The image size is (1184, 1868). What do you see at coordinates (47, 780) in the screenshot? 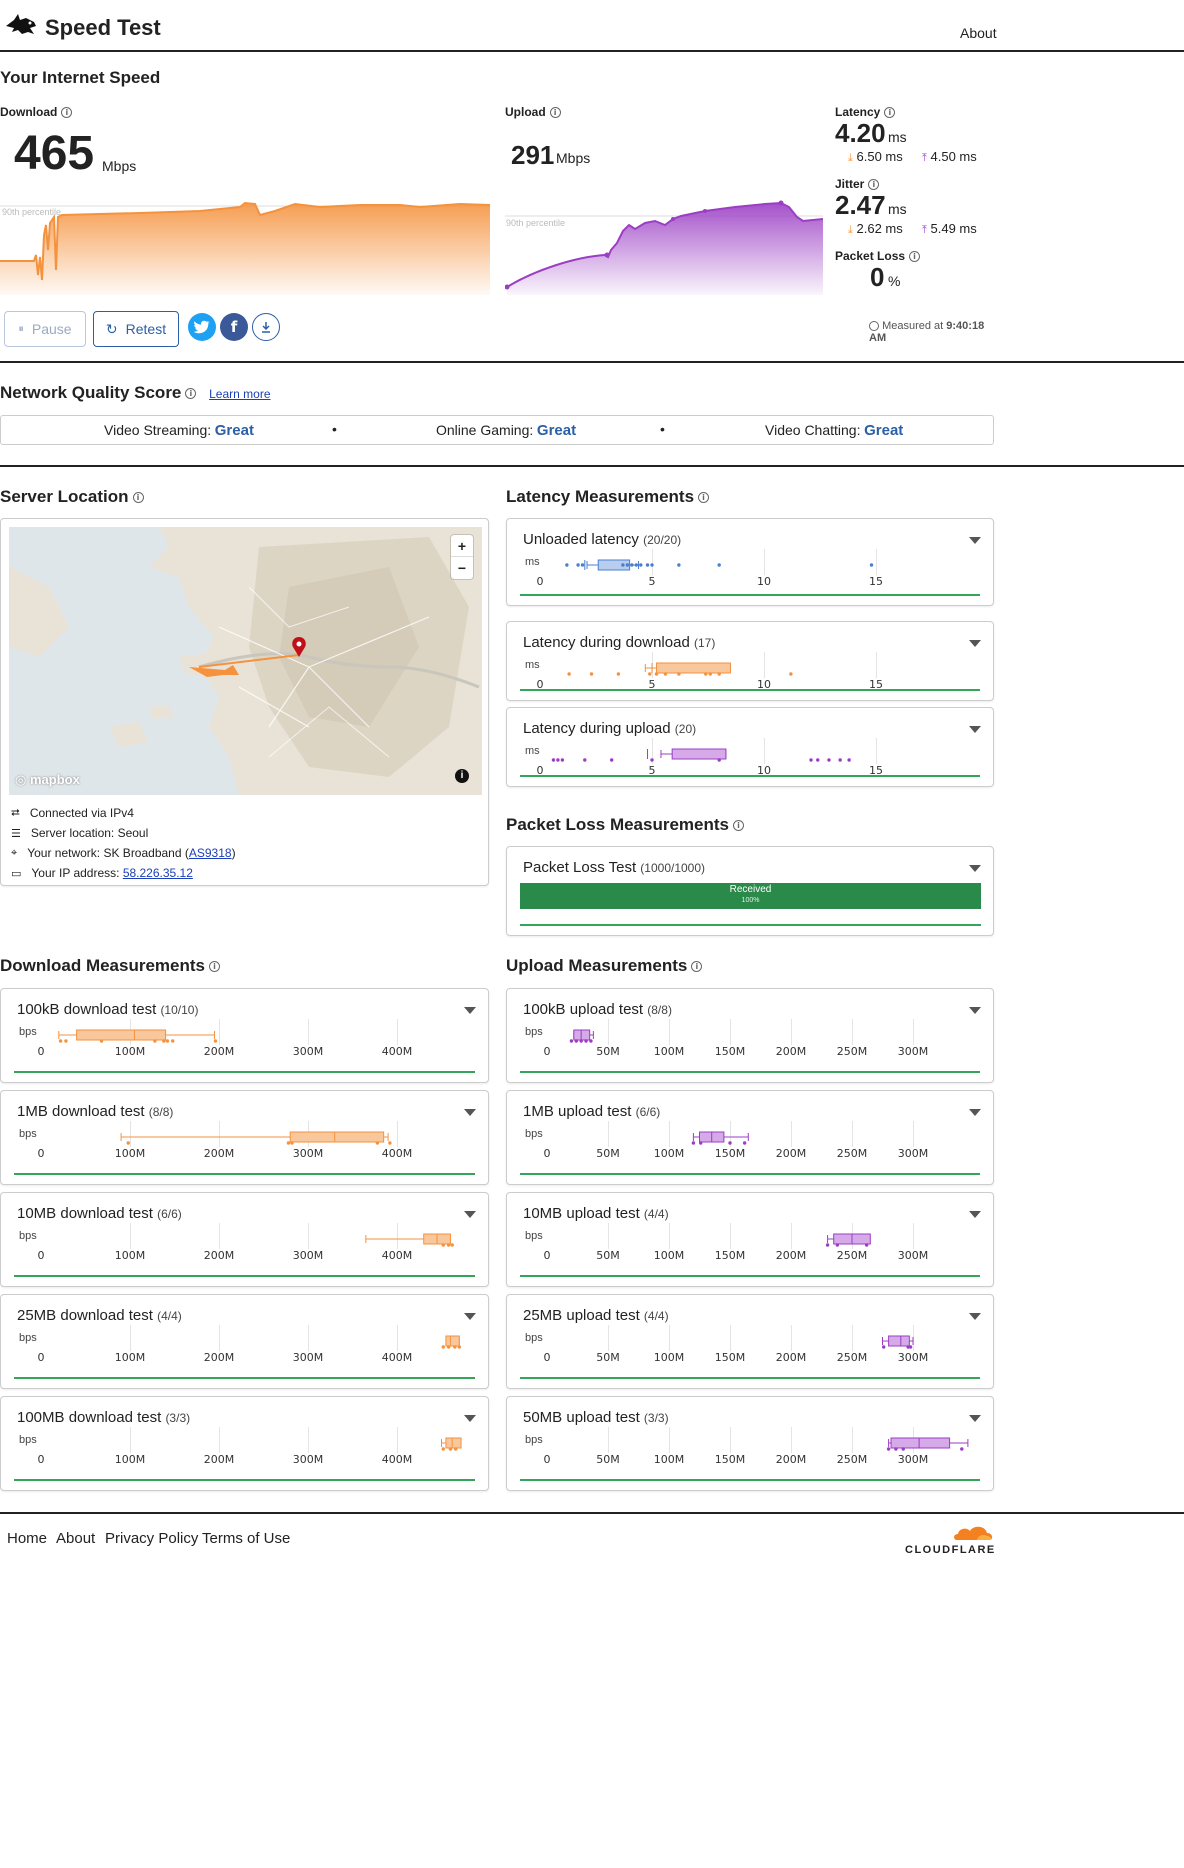
I see `mapbox-logo: ◎ mapbox` at bounding box center [47, 780].